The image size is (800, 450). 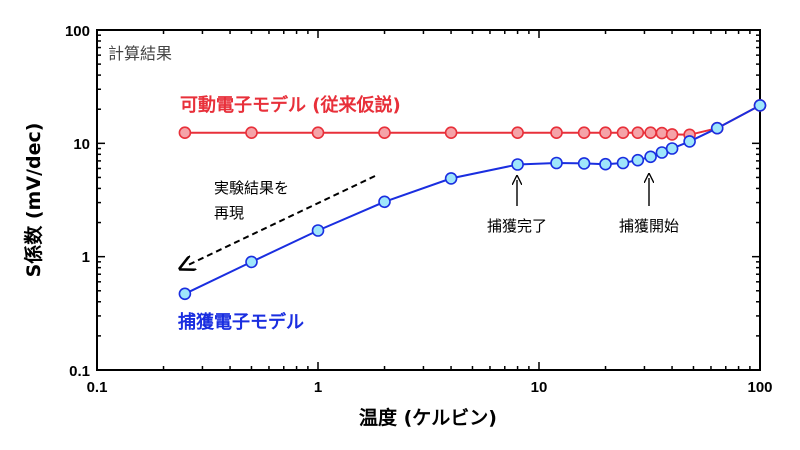 I want to click on x-tick-label-1: 1, so click(x=318, y=387).